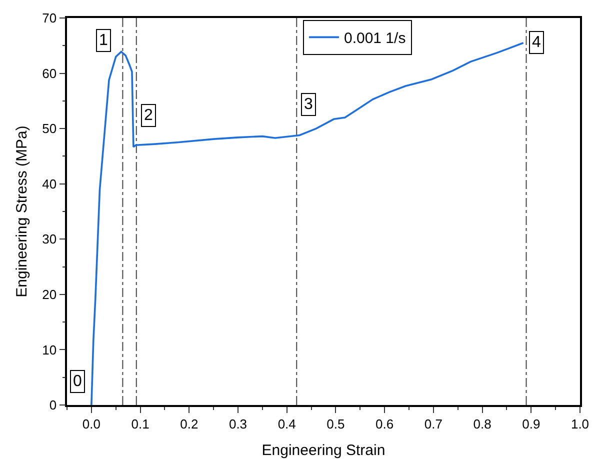  Describe the element at coordinates (385, 424) in the screenshot. I see `x-tick-label: 0.6` at that location.